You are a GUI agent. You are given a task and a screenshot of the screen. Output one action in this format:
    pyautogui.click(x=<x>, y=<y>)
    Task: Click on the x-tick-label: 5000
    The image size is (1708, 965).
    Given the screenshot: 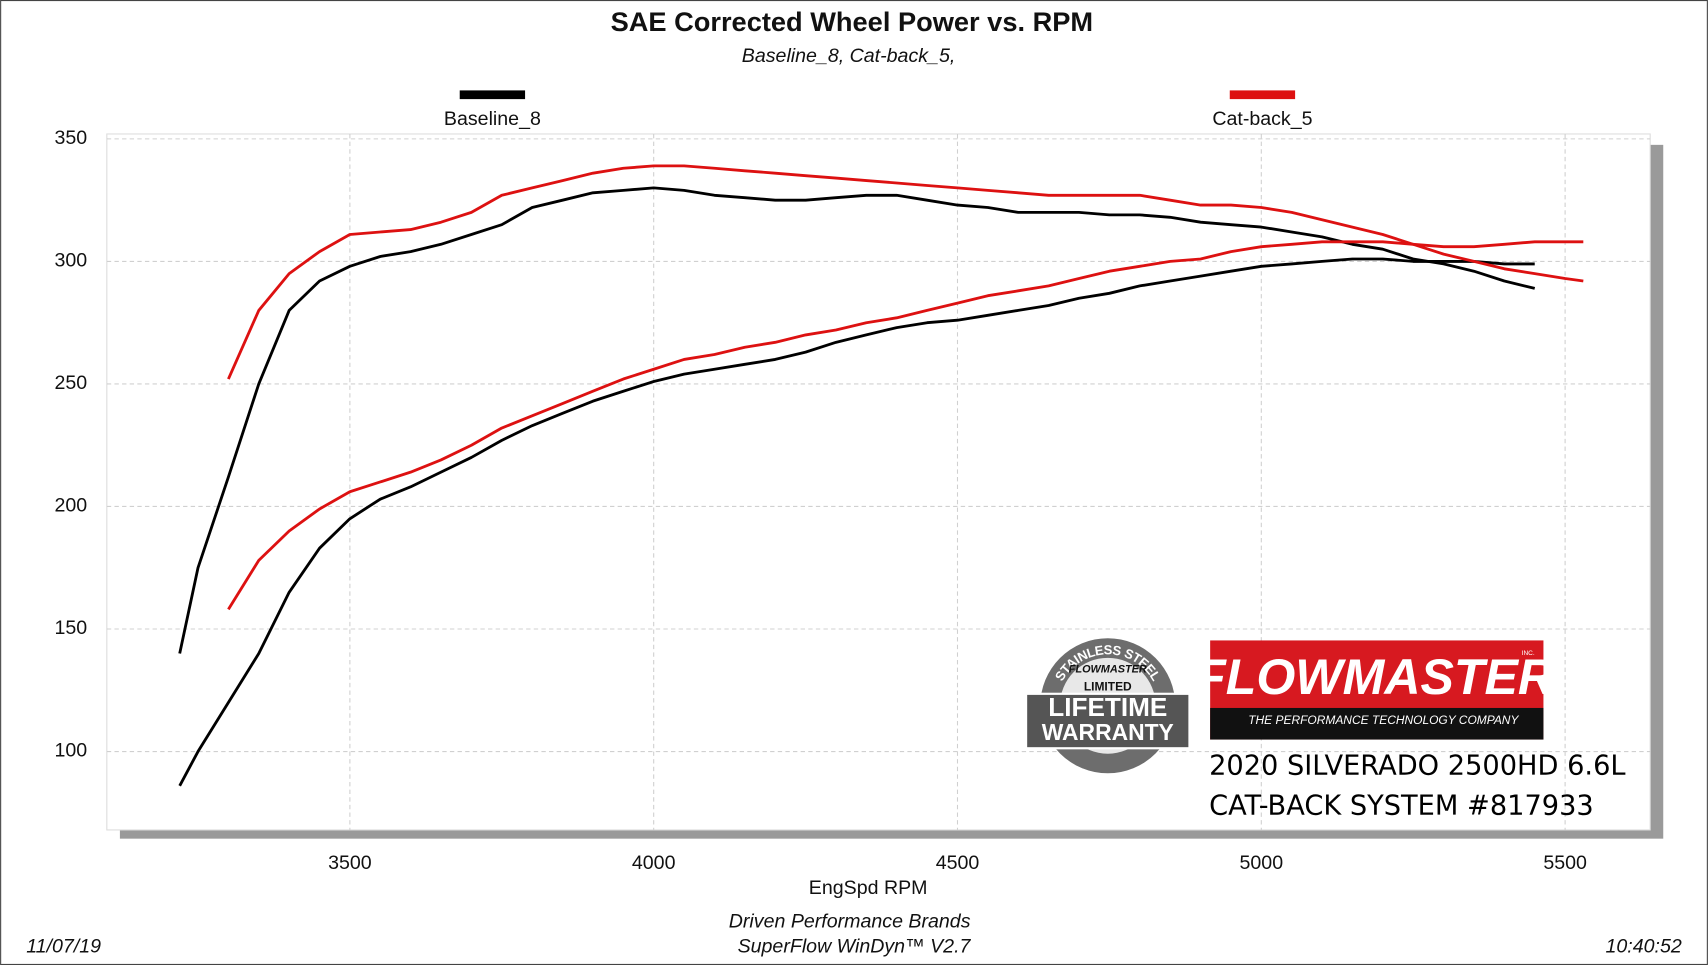 What is the action you would take?
    pyautogui.click(x=1262, y=863)
    